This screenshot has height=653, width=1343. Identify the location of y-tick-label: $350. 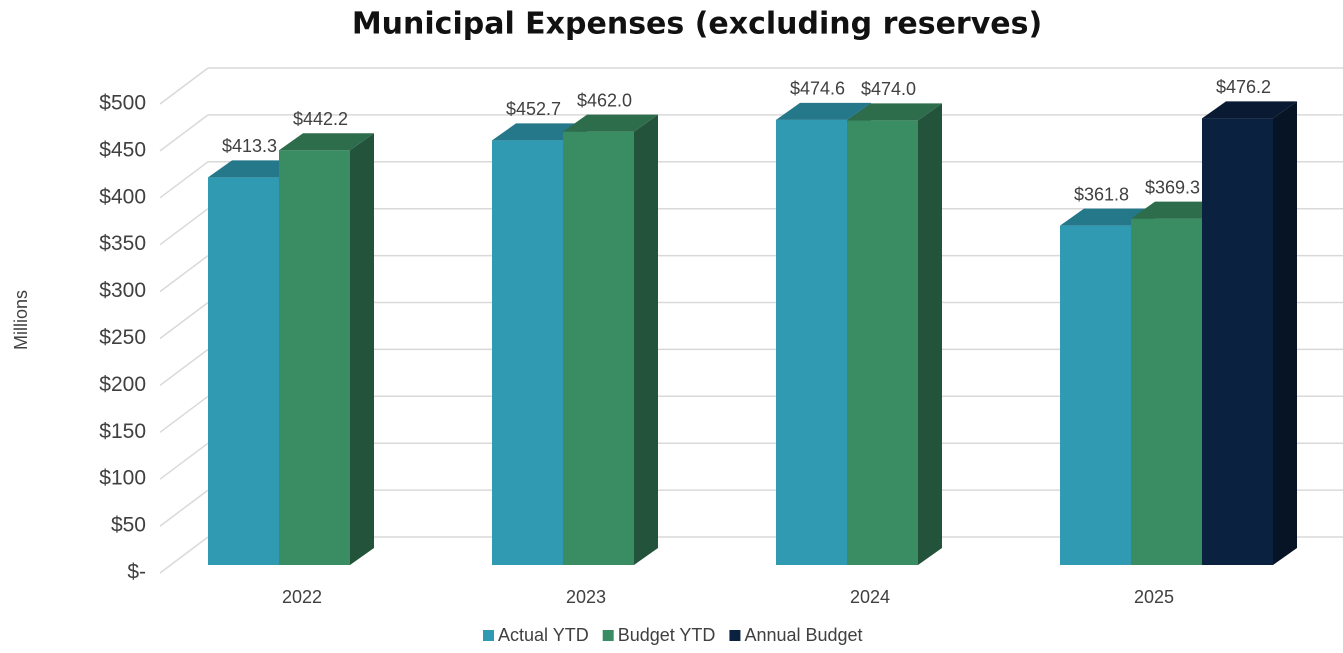
(122, 243).